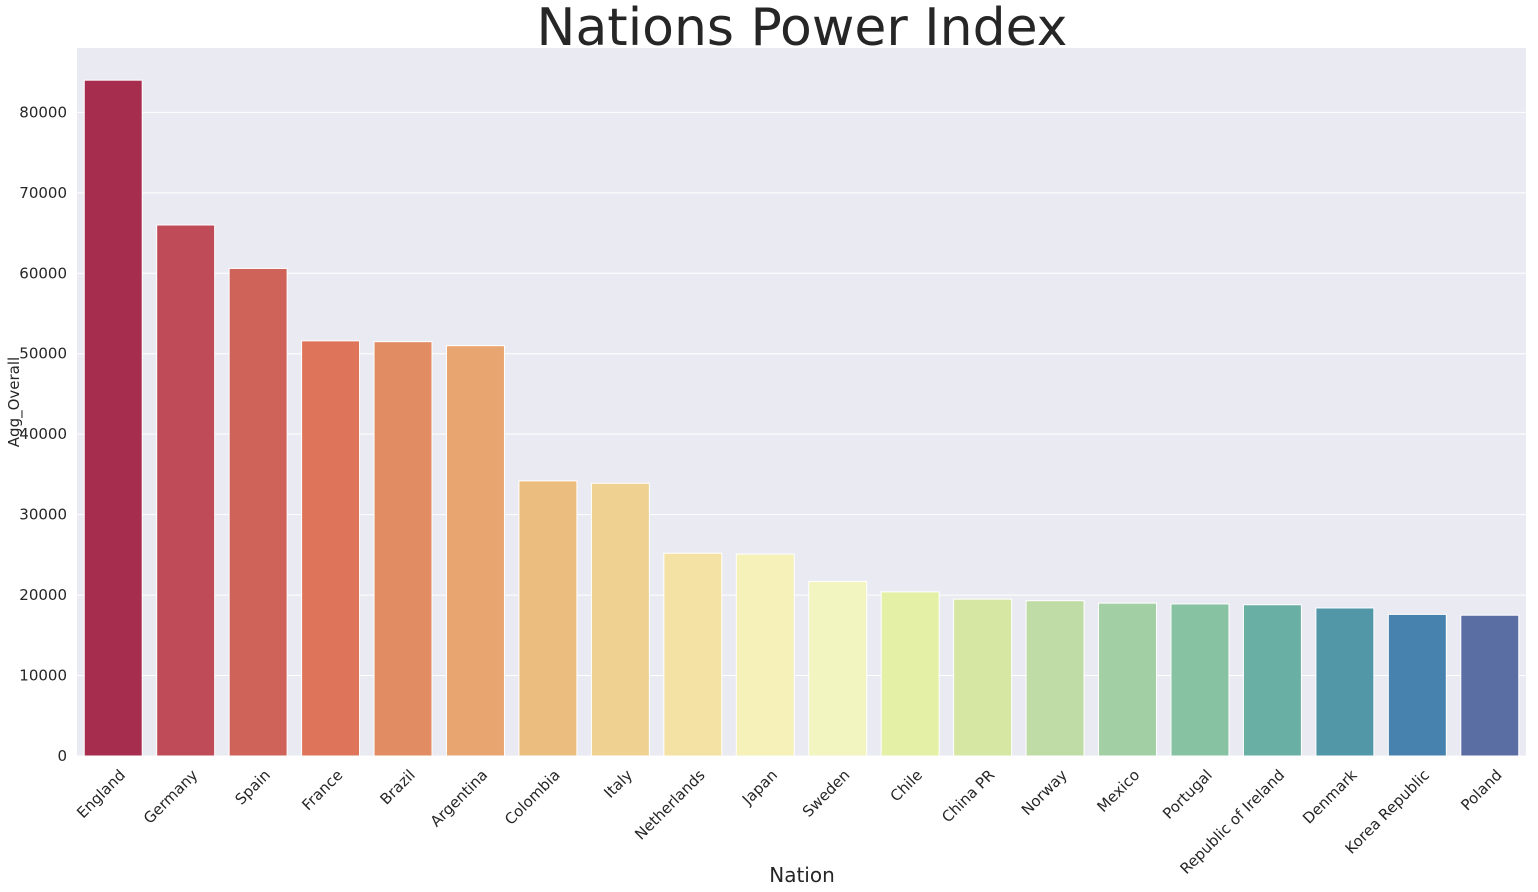  Describe the element at coordinates (1119, 791) in the screenshot. I see `x-tick-label: Mexico` at that location.